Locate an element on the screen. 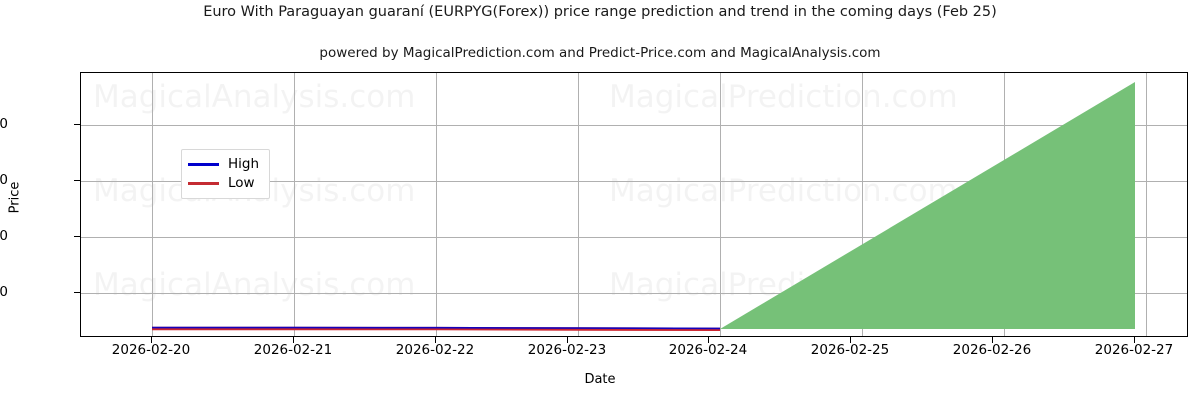 The image size is (1200, 400). high-line is located at coordinates (436, 328).